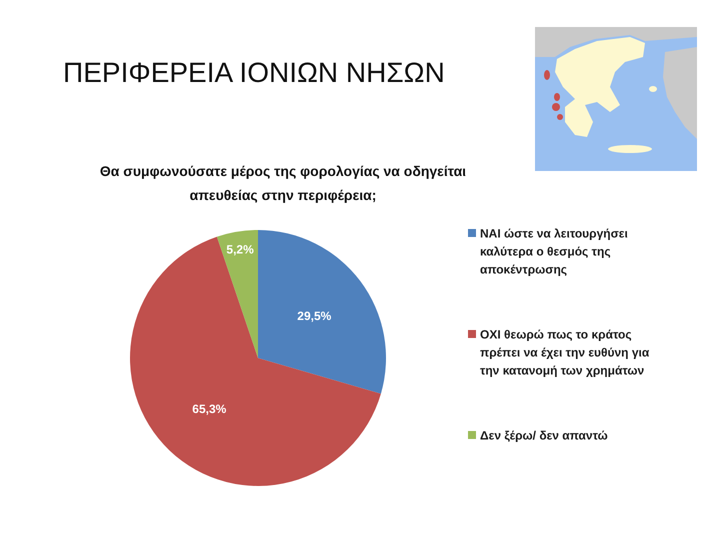 This screenshot has width=720, height=540. Describe the element at coordinates (209, 409) in the screenshot. I see `data-label: 65,3%` at that location.